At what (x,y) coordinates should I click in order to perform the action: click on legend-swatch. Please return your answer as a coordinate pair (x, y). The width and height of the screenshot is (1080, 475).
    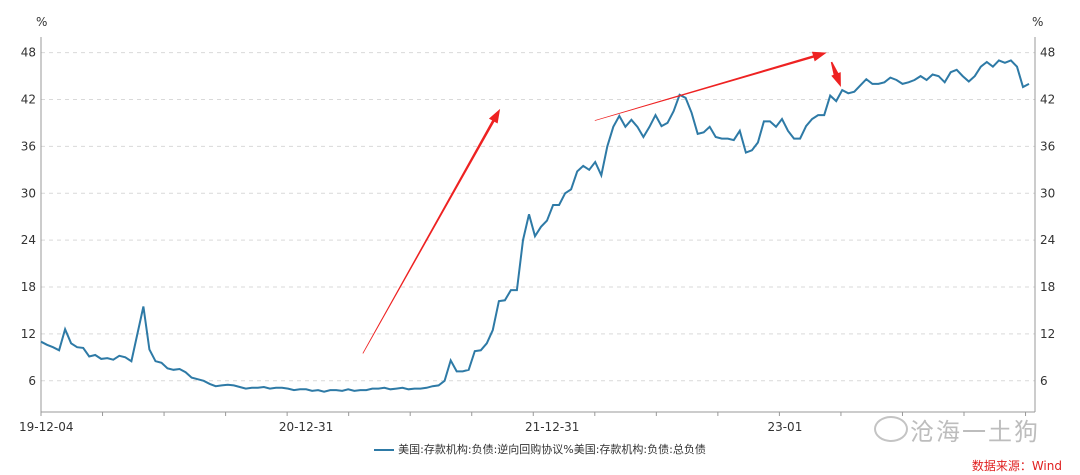
    Looking at the image, I should click on (384, 450).